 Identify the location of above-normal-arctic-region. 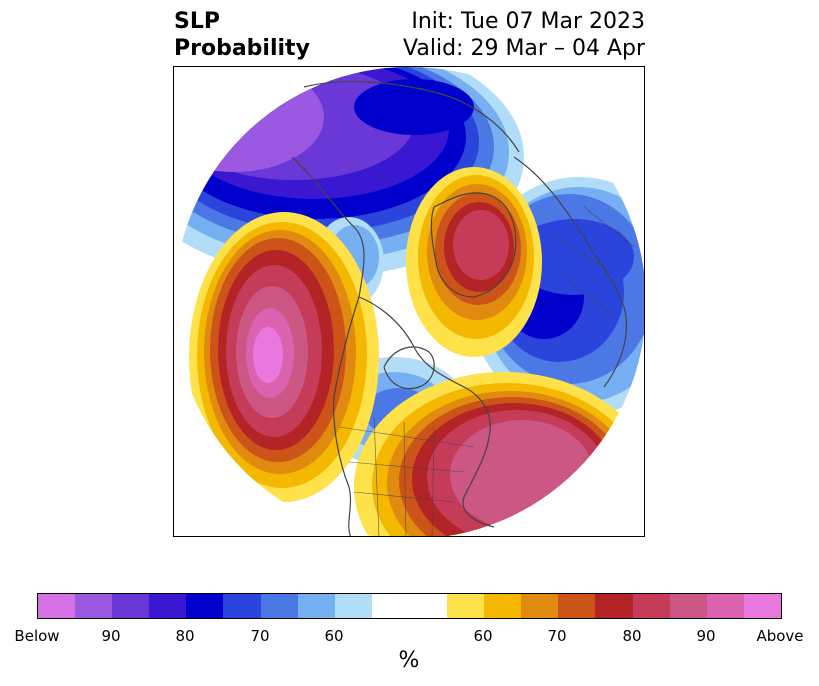
(474, 262).